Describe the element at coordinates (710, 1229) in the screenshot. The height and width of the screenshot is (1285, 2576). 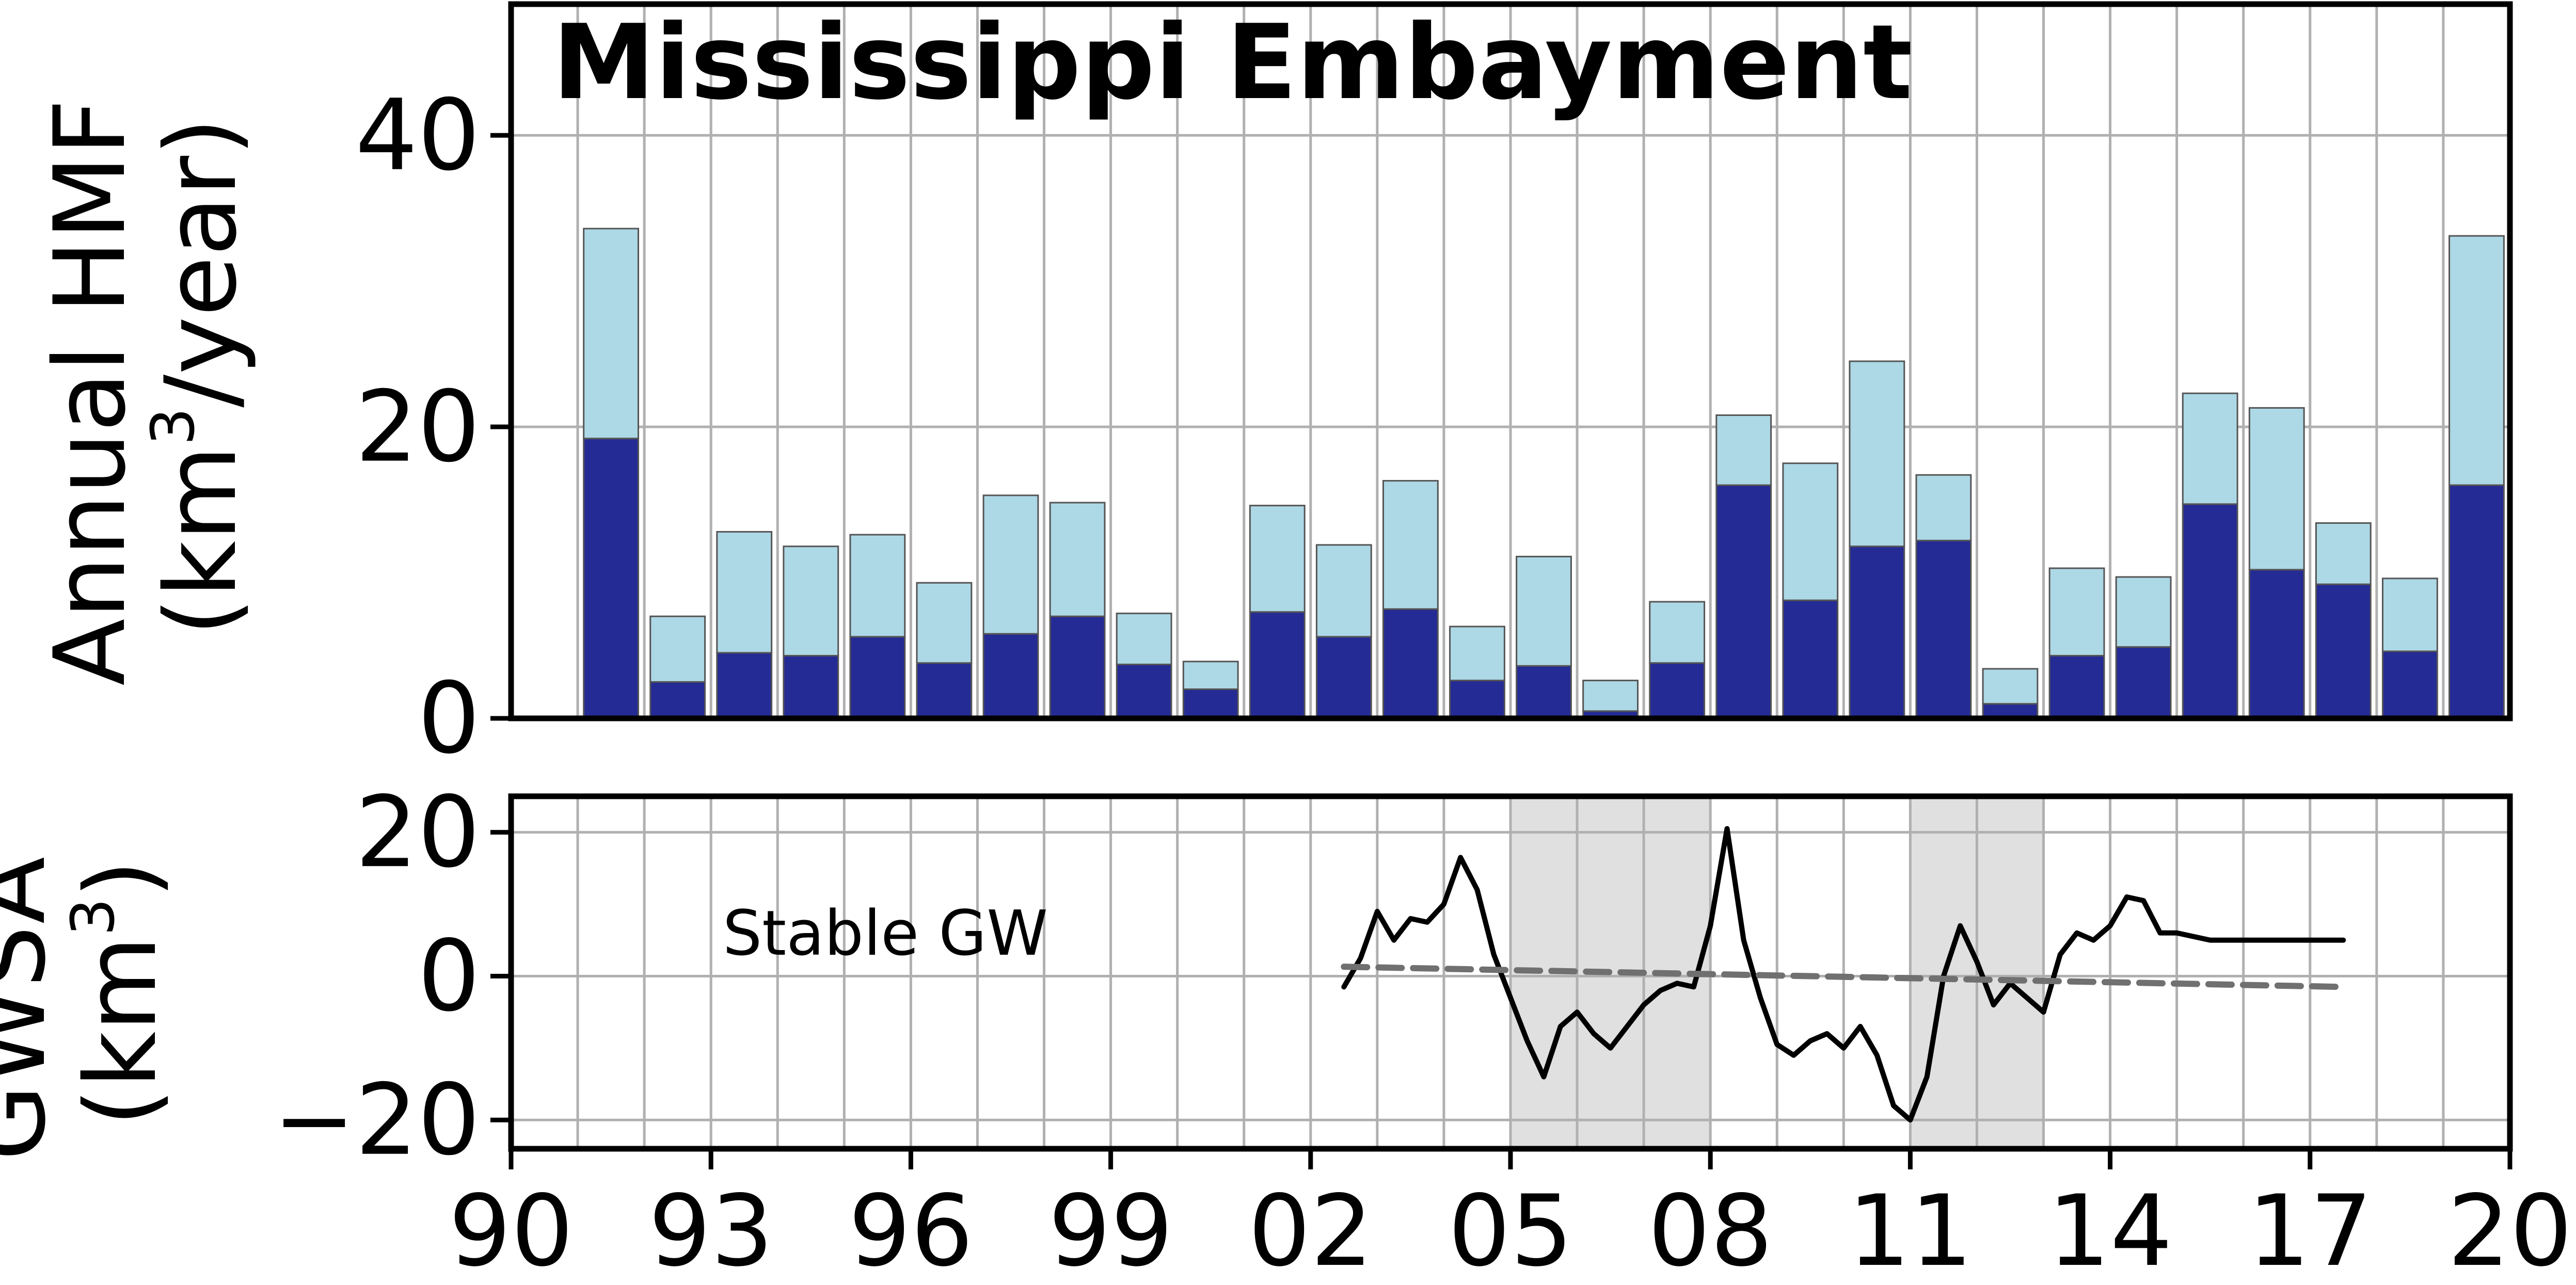
I see `gwsa-xtick-label: 93` at that location.